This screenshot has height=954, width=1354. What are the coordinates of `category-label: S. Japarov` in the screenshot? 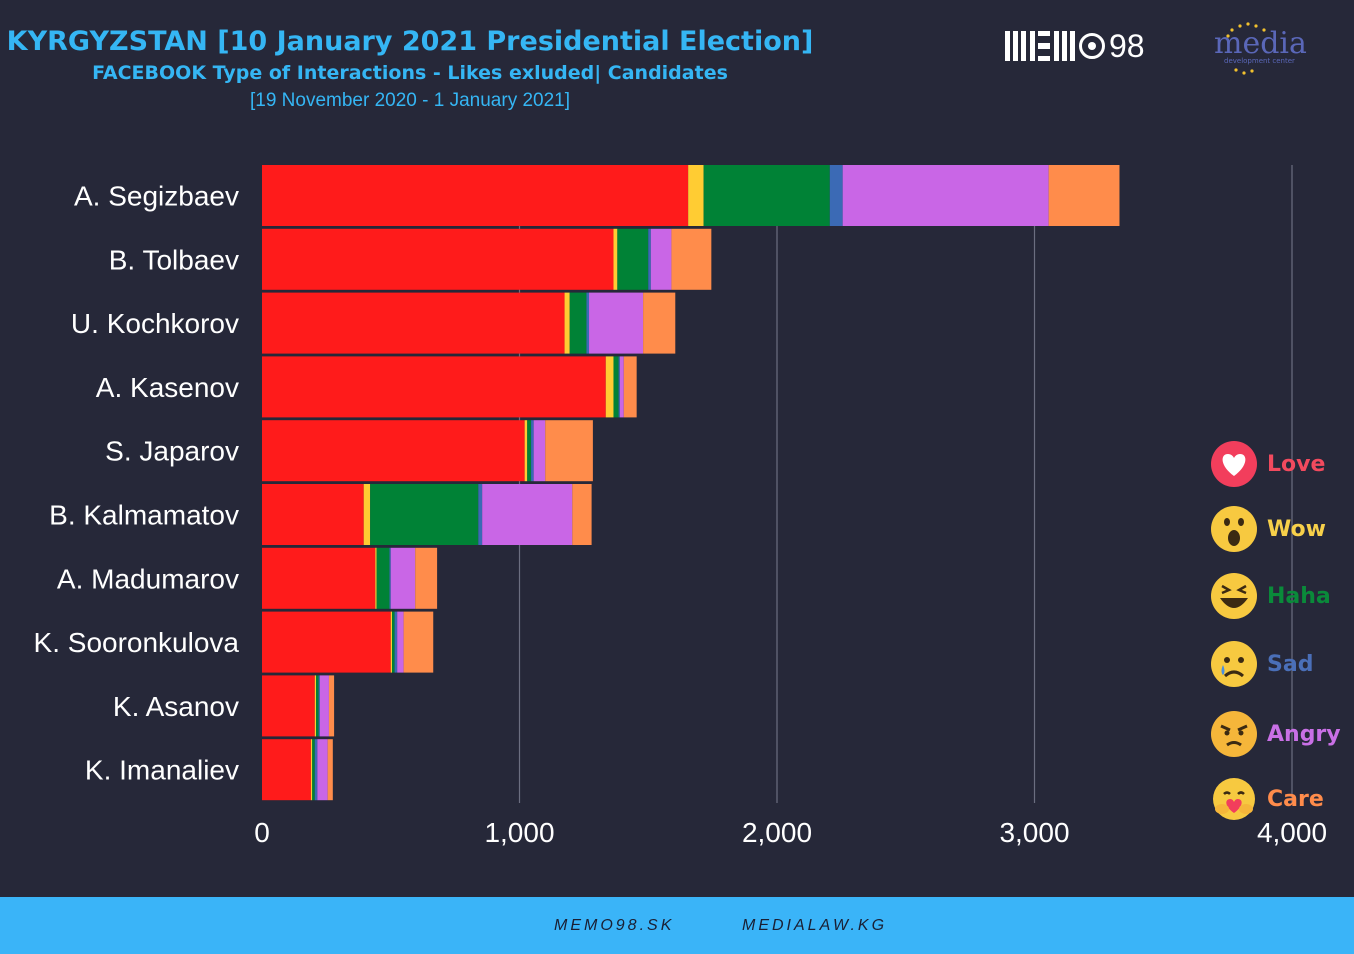 It's located at (172, 451).